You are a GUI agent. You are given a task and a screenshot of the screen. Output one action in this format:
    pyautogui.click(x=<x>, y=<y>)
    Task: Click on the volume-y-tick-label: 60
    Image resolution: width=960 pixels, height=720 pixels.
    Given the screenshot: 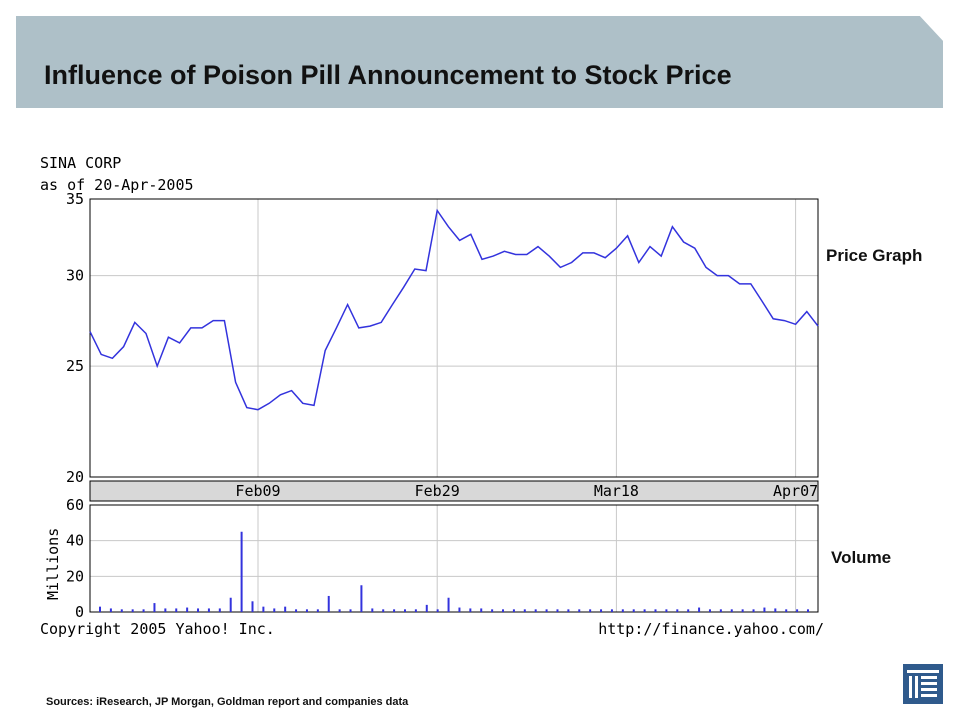 What is the action you would take?
    pyautogui.click(x=75, y=505)
    